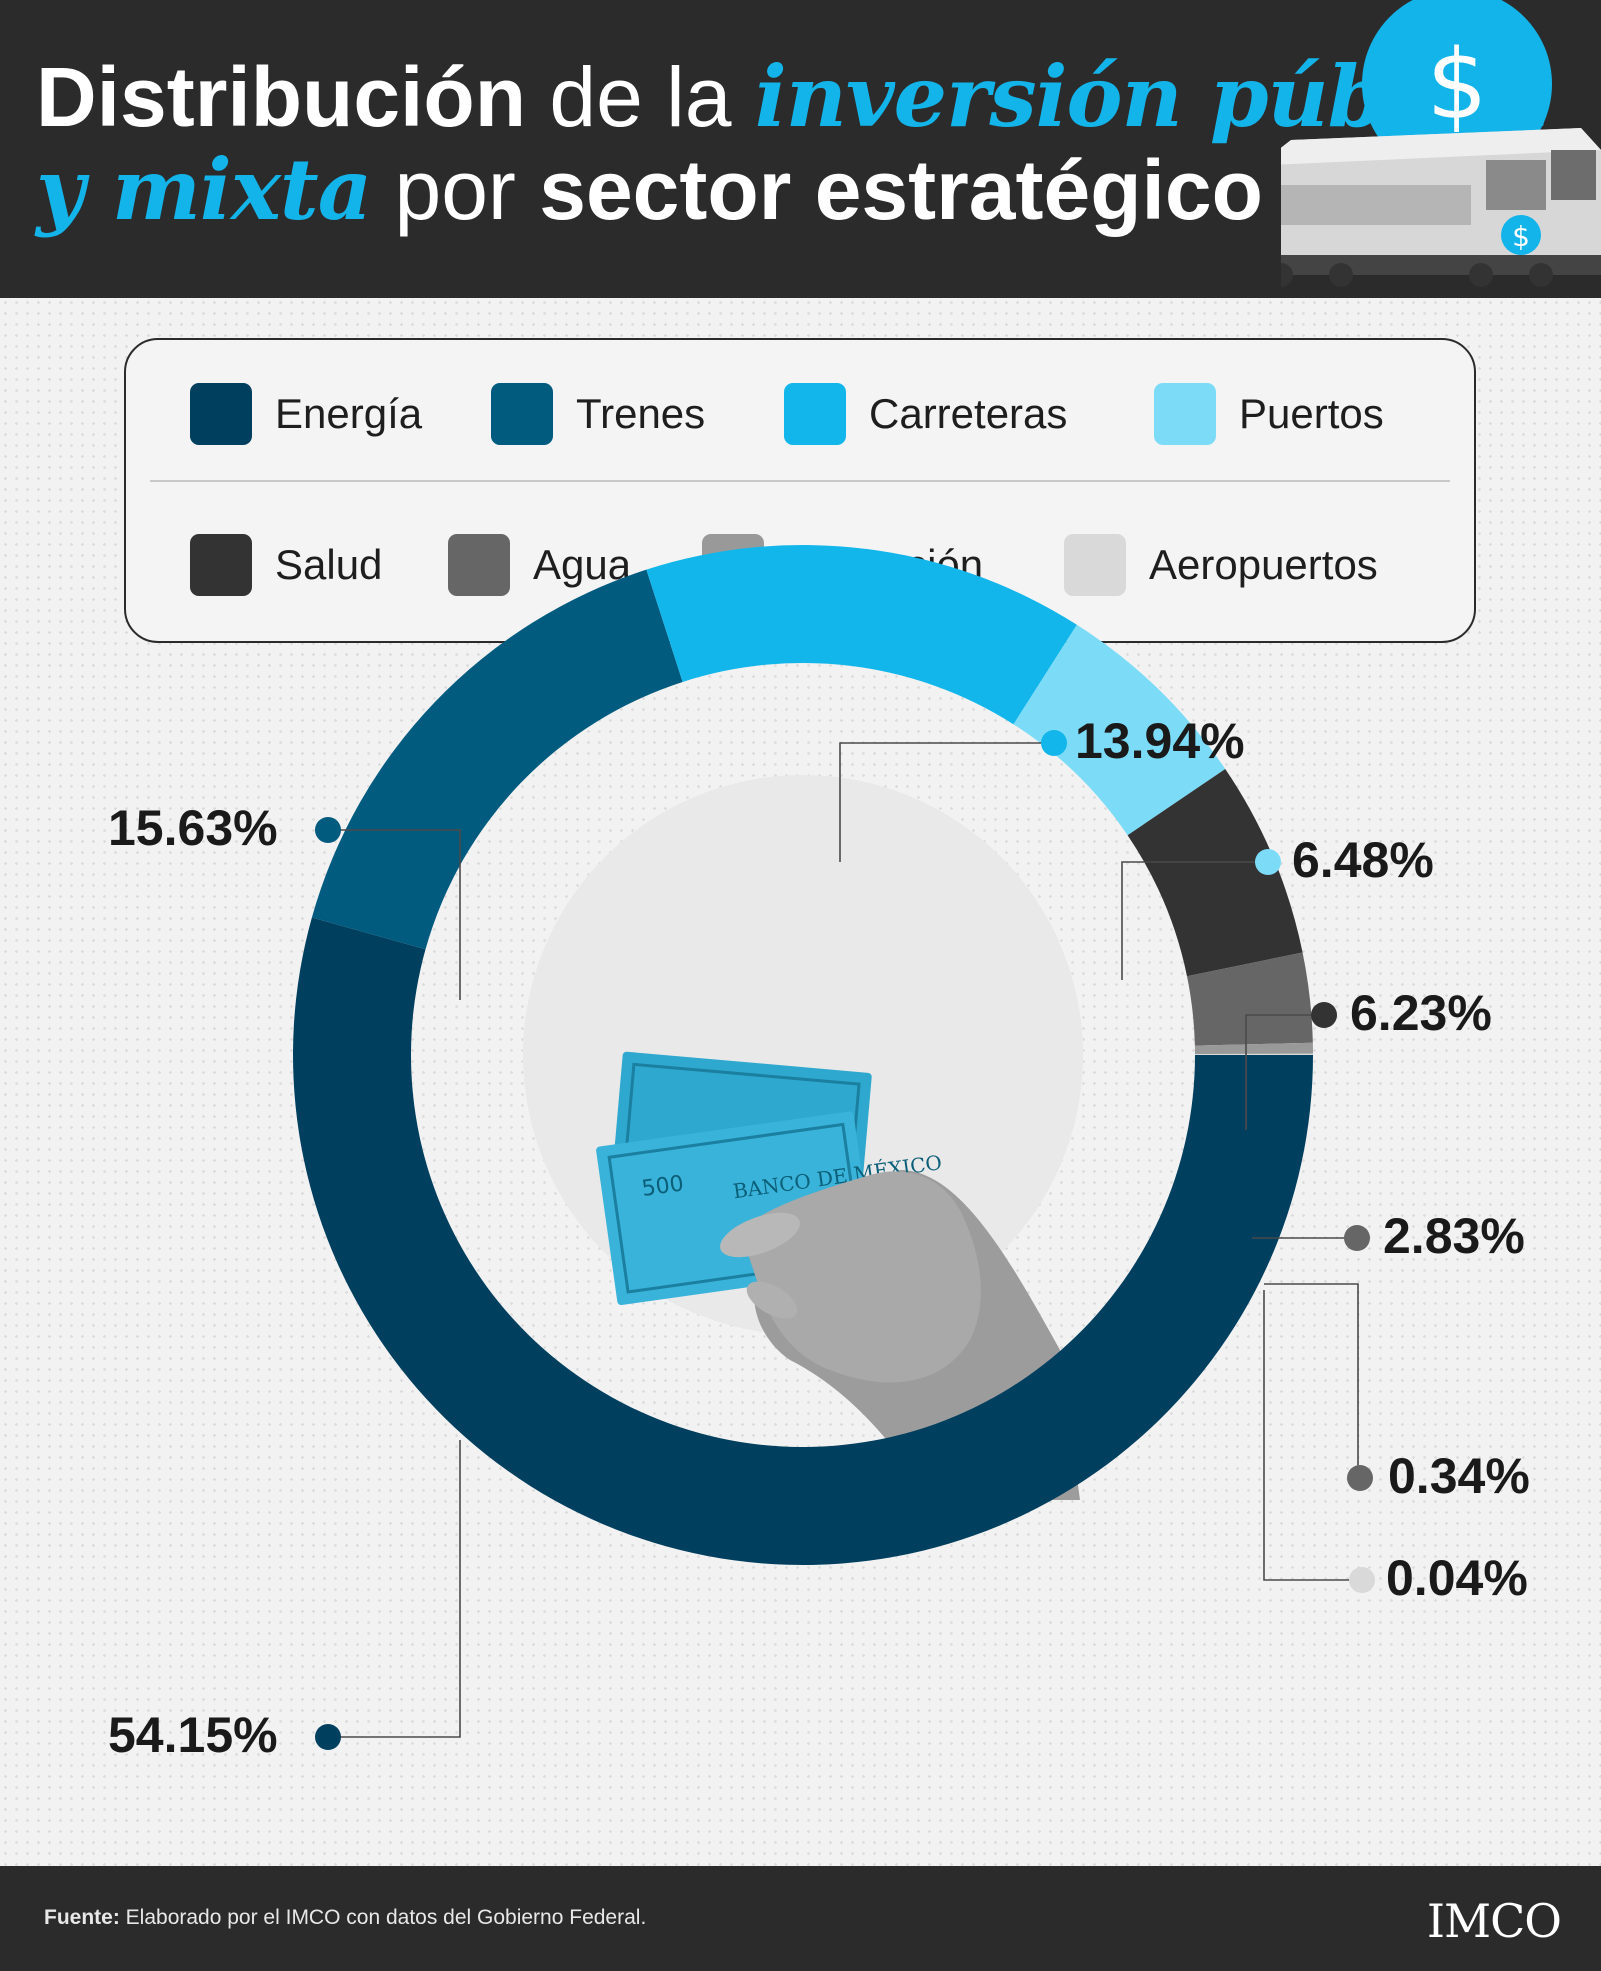 Image resolution: width=1601 pixels, height=1971 pixels. What do you see at coordinates (1421, 1013) in the screenshot?
I see `value-label-salud: 6.23%` at bounding box center [1421, 1013].